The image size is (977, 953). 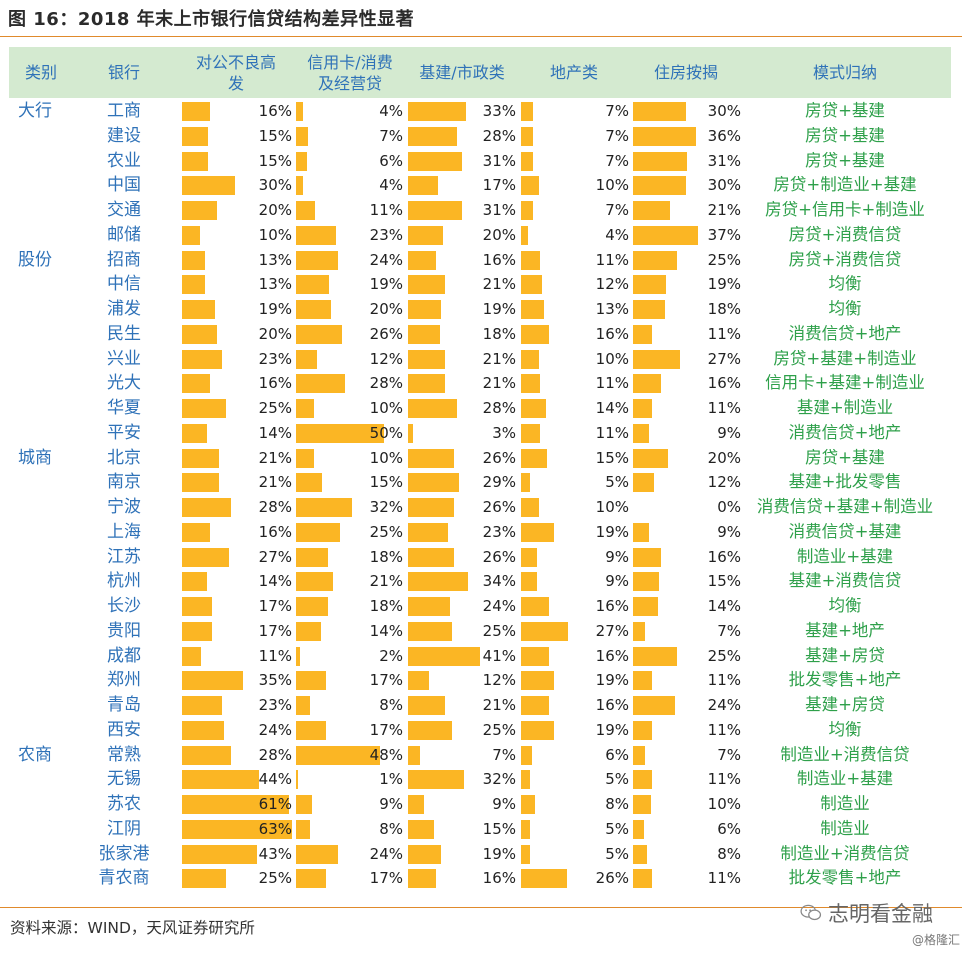 I want to click on source-note: 资料来源：WIND，天风证券研究所, so click(x=132, y=928).